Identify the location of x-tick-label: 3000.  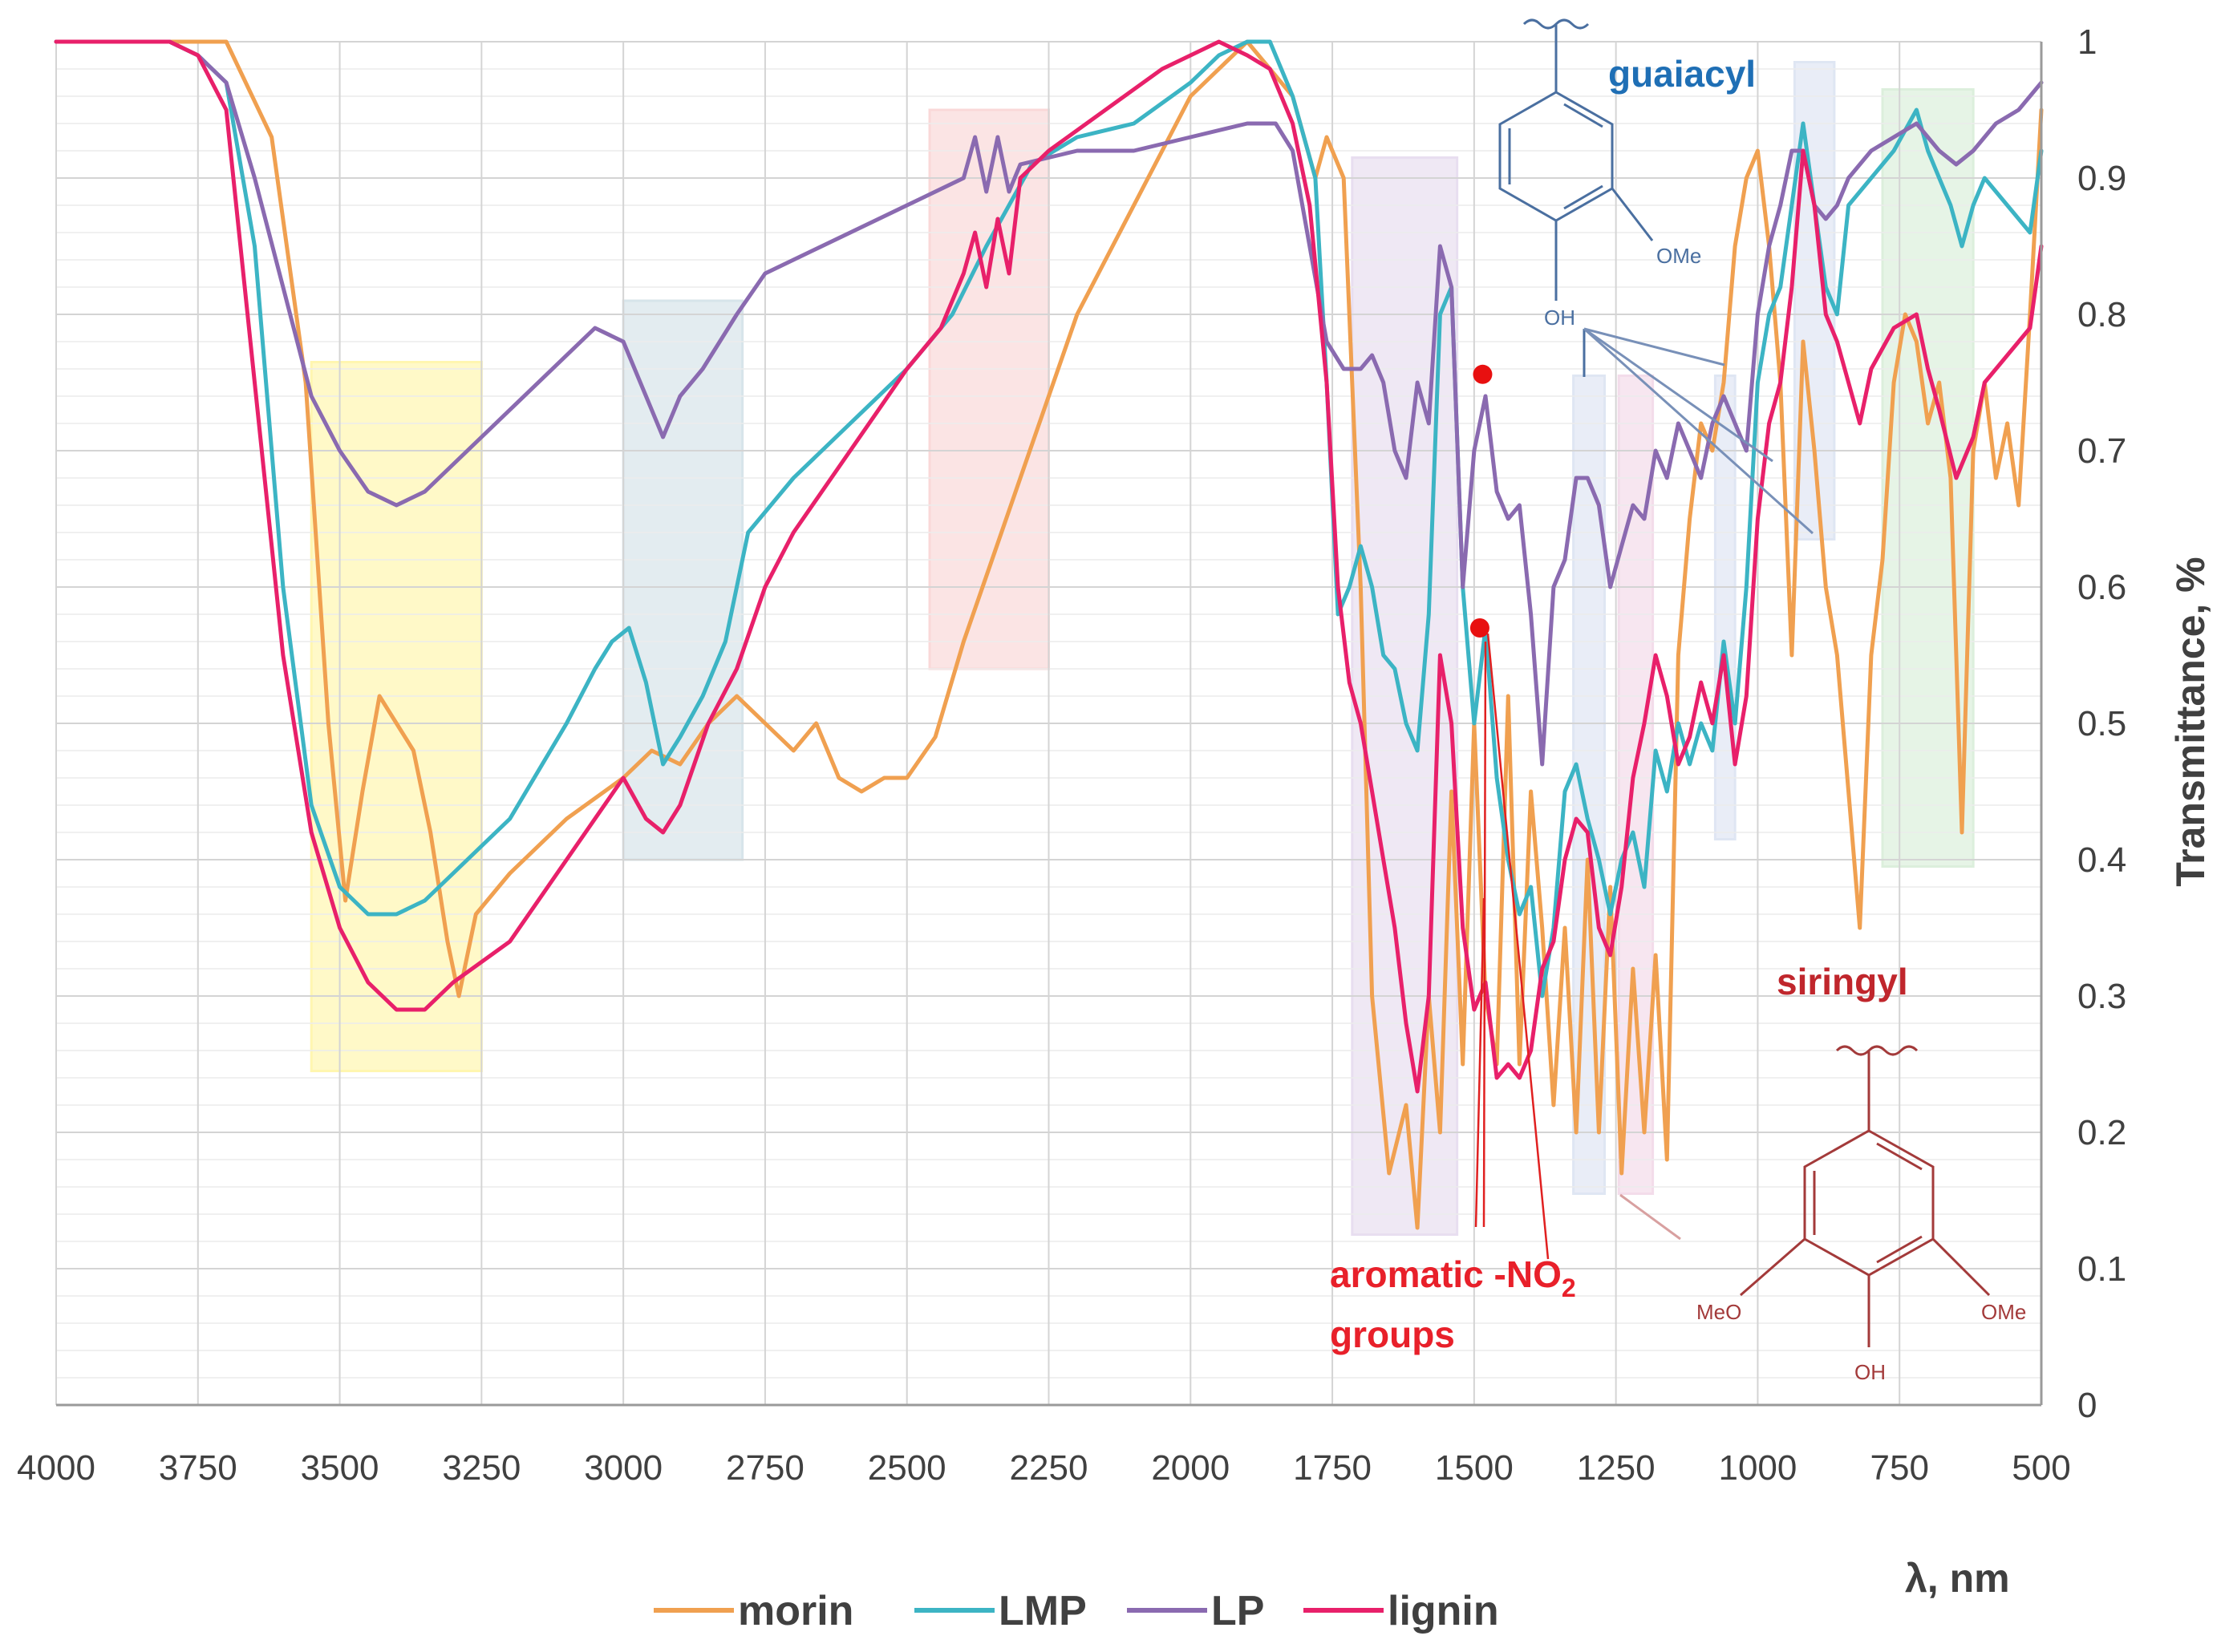
(623, 1468).